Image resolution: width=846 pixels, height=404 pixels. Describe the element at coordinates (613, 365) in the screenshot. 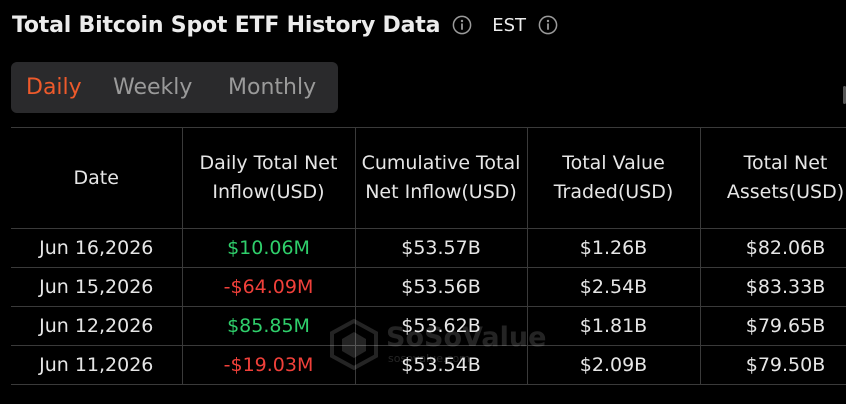

I see `cell-value-traded: $2.09B` at that location.